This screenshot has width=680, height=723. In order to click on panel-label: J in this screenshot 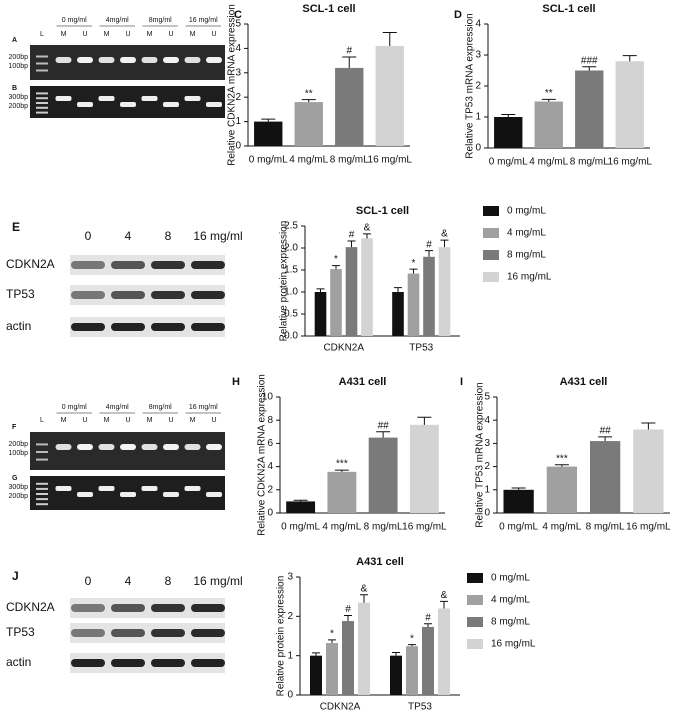, I will do `click(15, 576)`.